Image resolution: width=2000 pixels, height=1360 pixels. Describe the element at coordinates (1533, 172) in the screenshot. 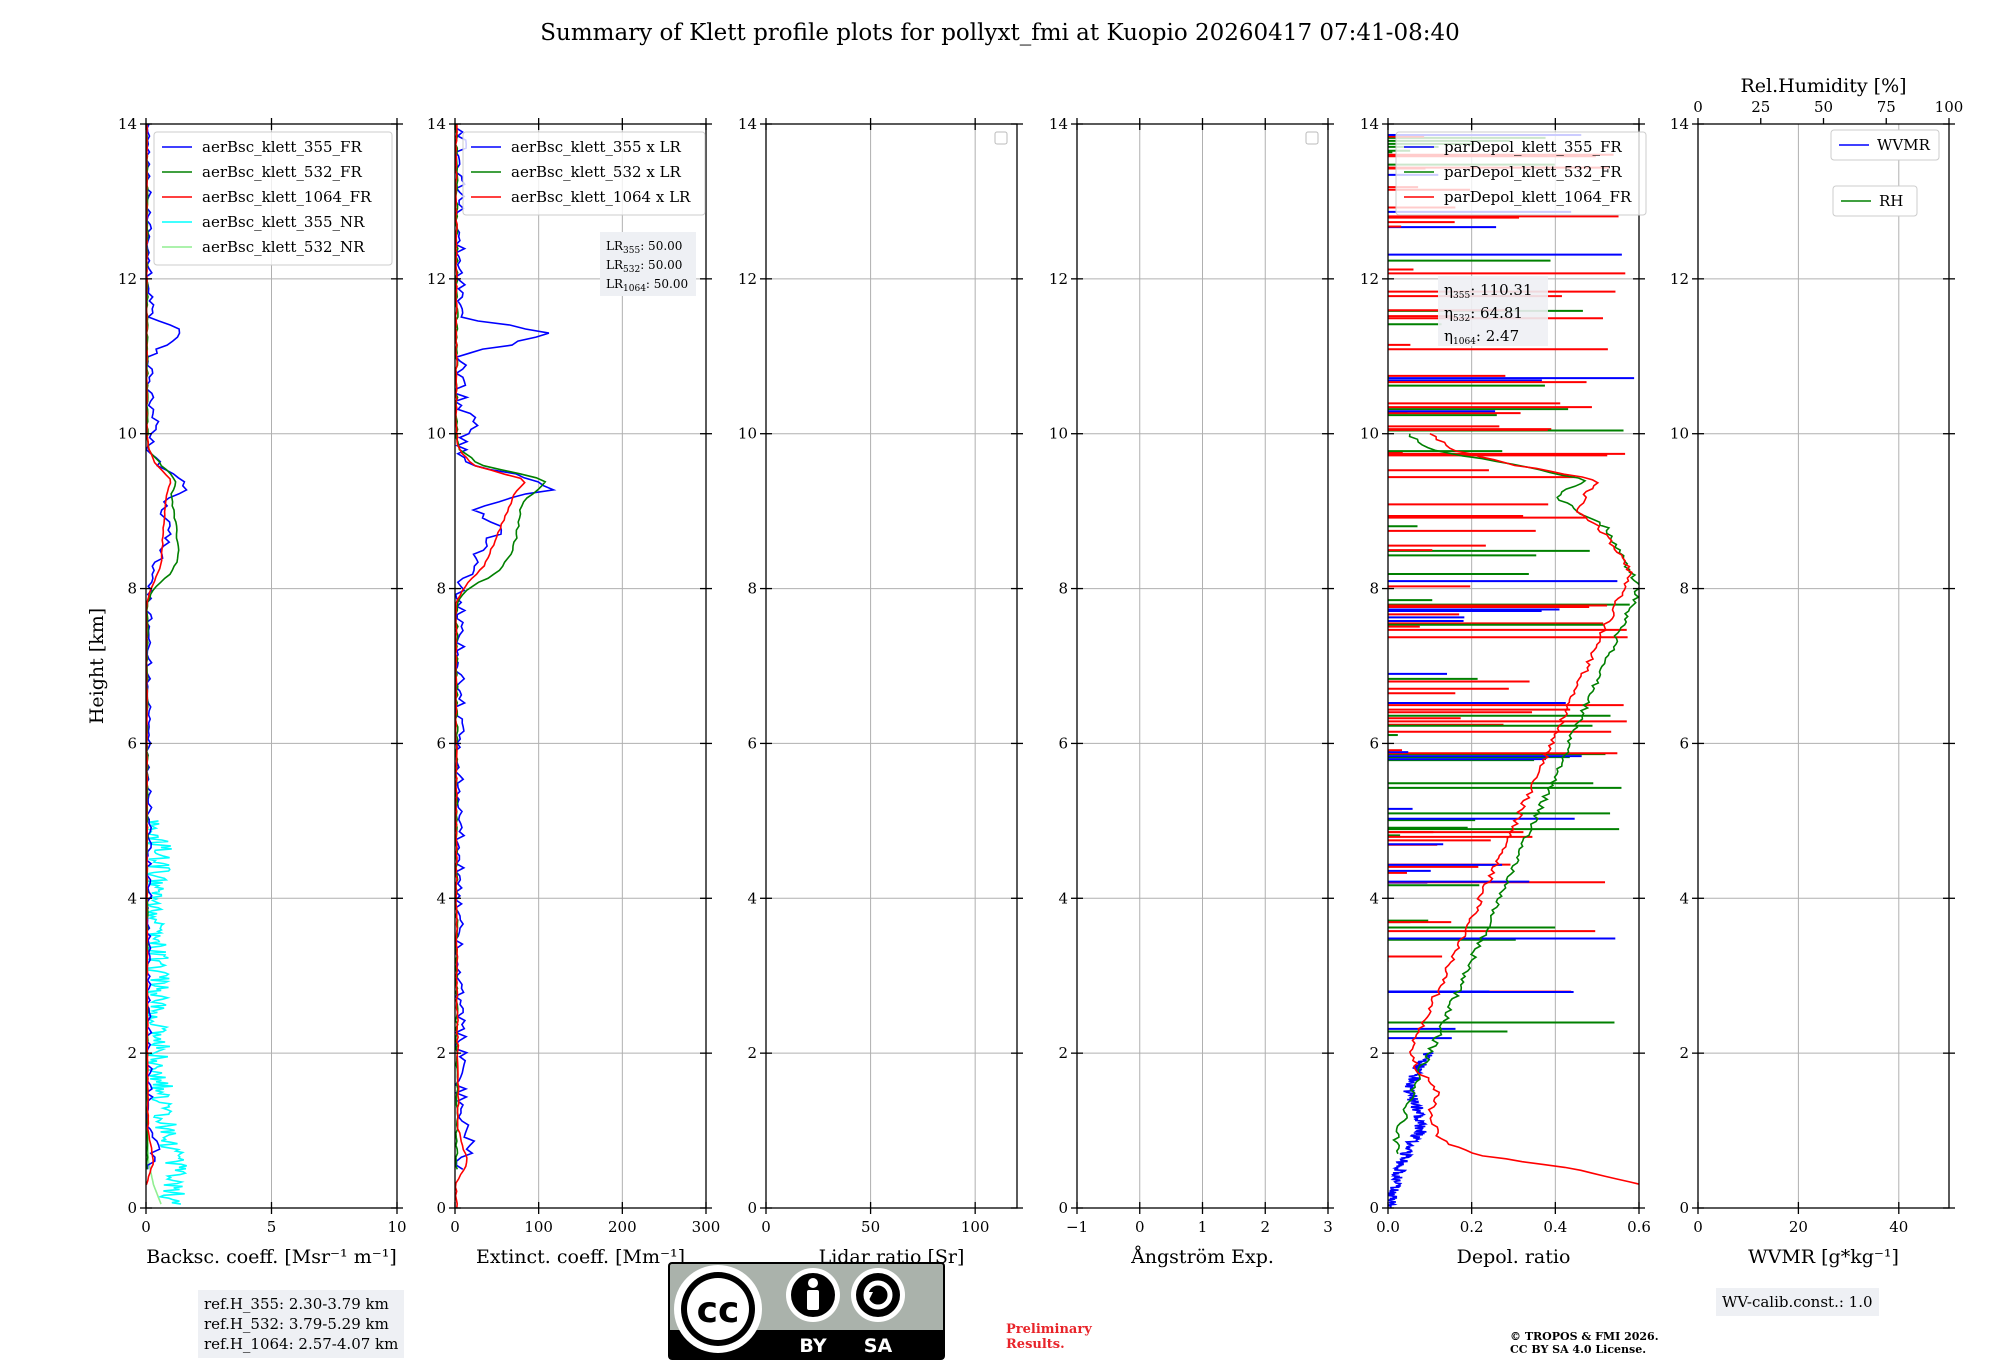

I see `legend-label: parDepol_klett_532_FR` at that location.